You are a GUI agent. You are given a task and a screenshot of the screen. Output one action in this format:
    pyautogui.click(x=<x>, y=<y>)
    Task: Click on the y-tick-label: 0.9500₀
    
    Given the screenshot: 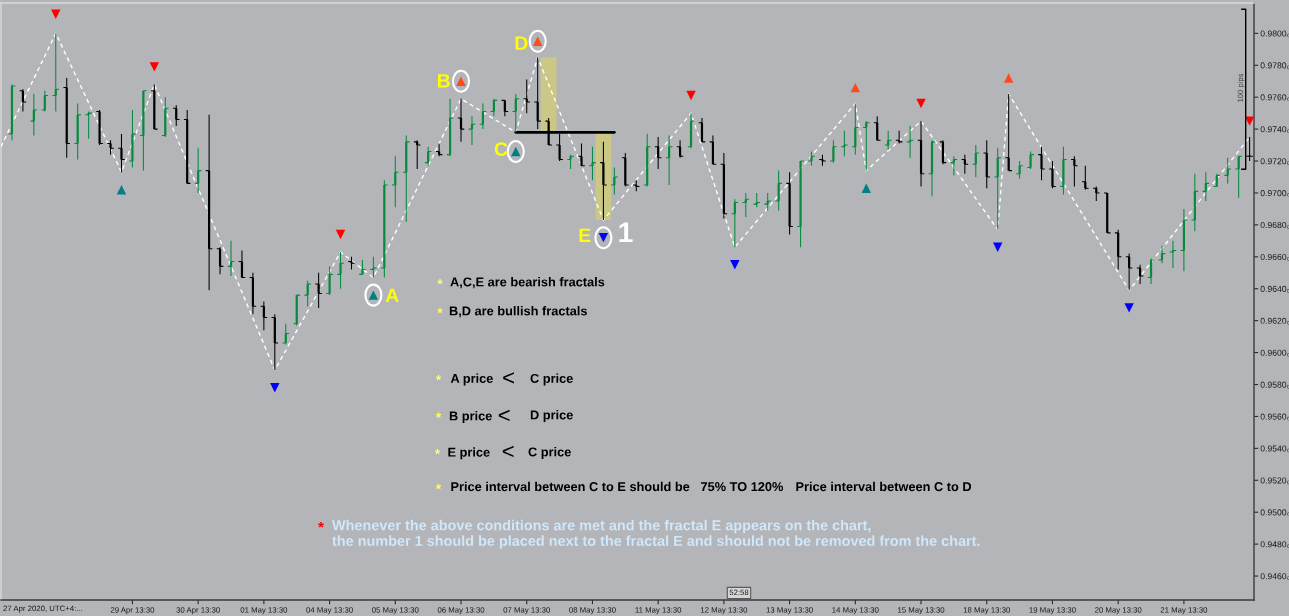 What is the action you would take?
    pyautogui.click(x=1274, y=513)
    